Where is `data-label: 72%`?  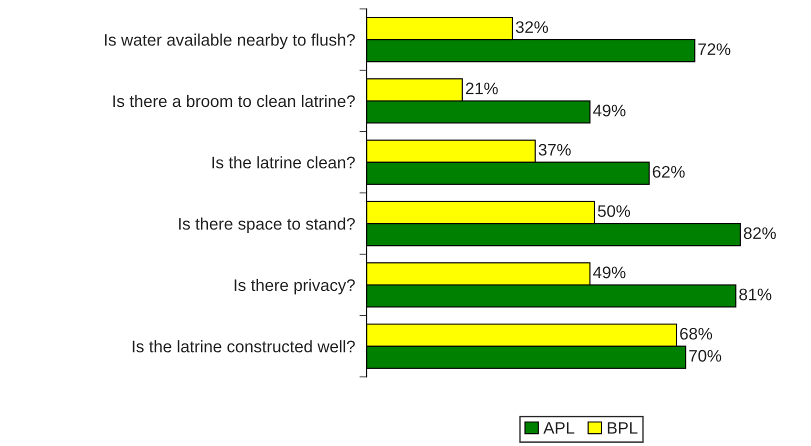 data-label: 72% is located at coordinates (714, 49).